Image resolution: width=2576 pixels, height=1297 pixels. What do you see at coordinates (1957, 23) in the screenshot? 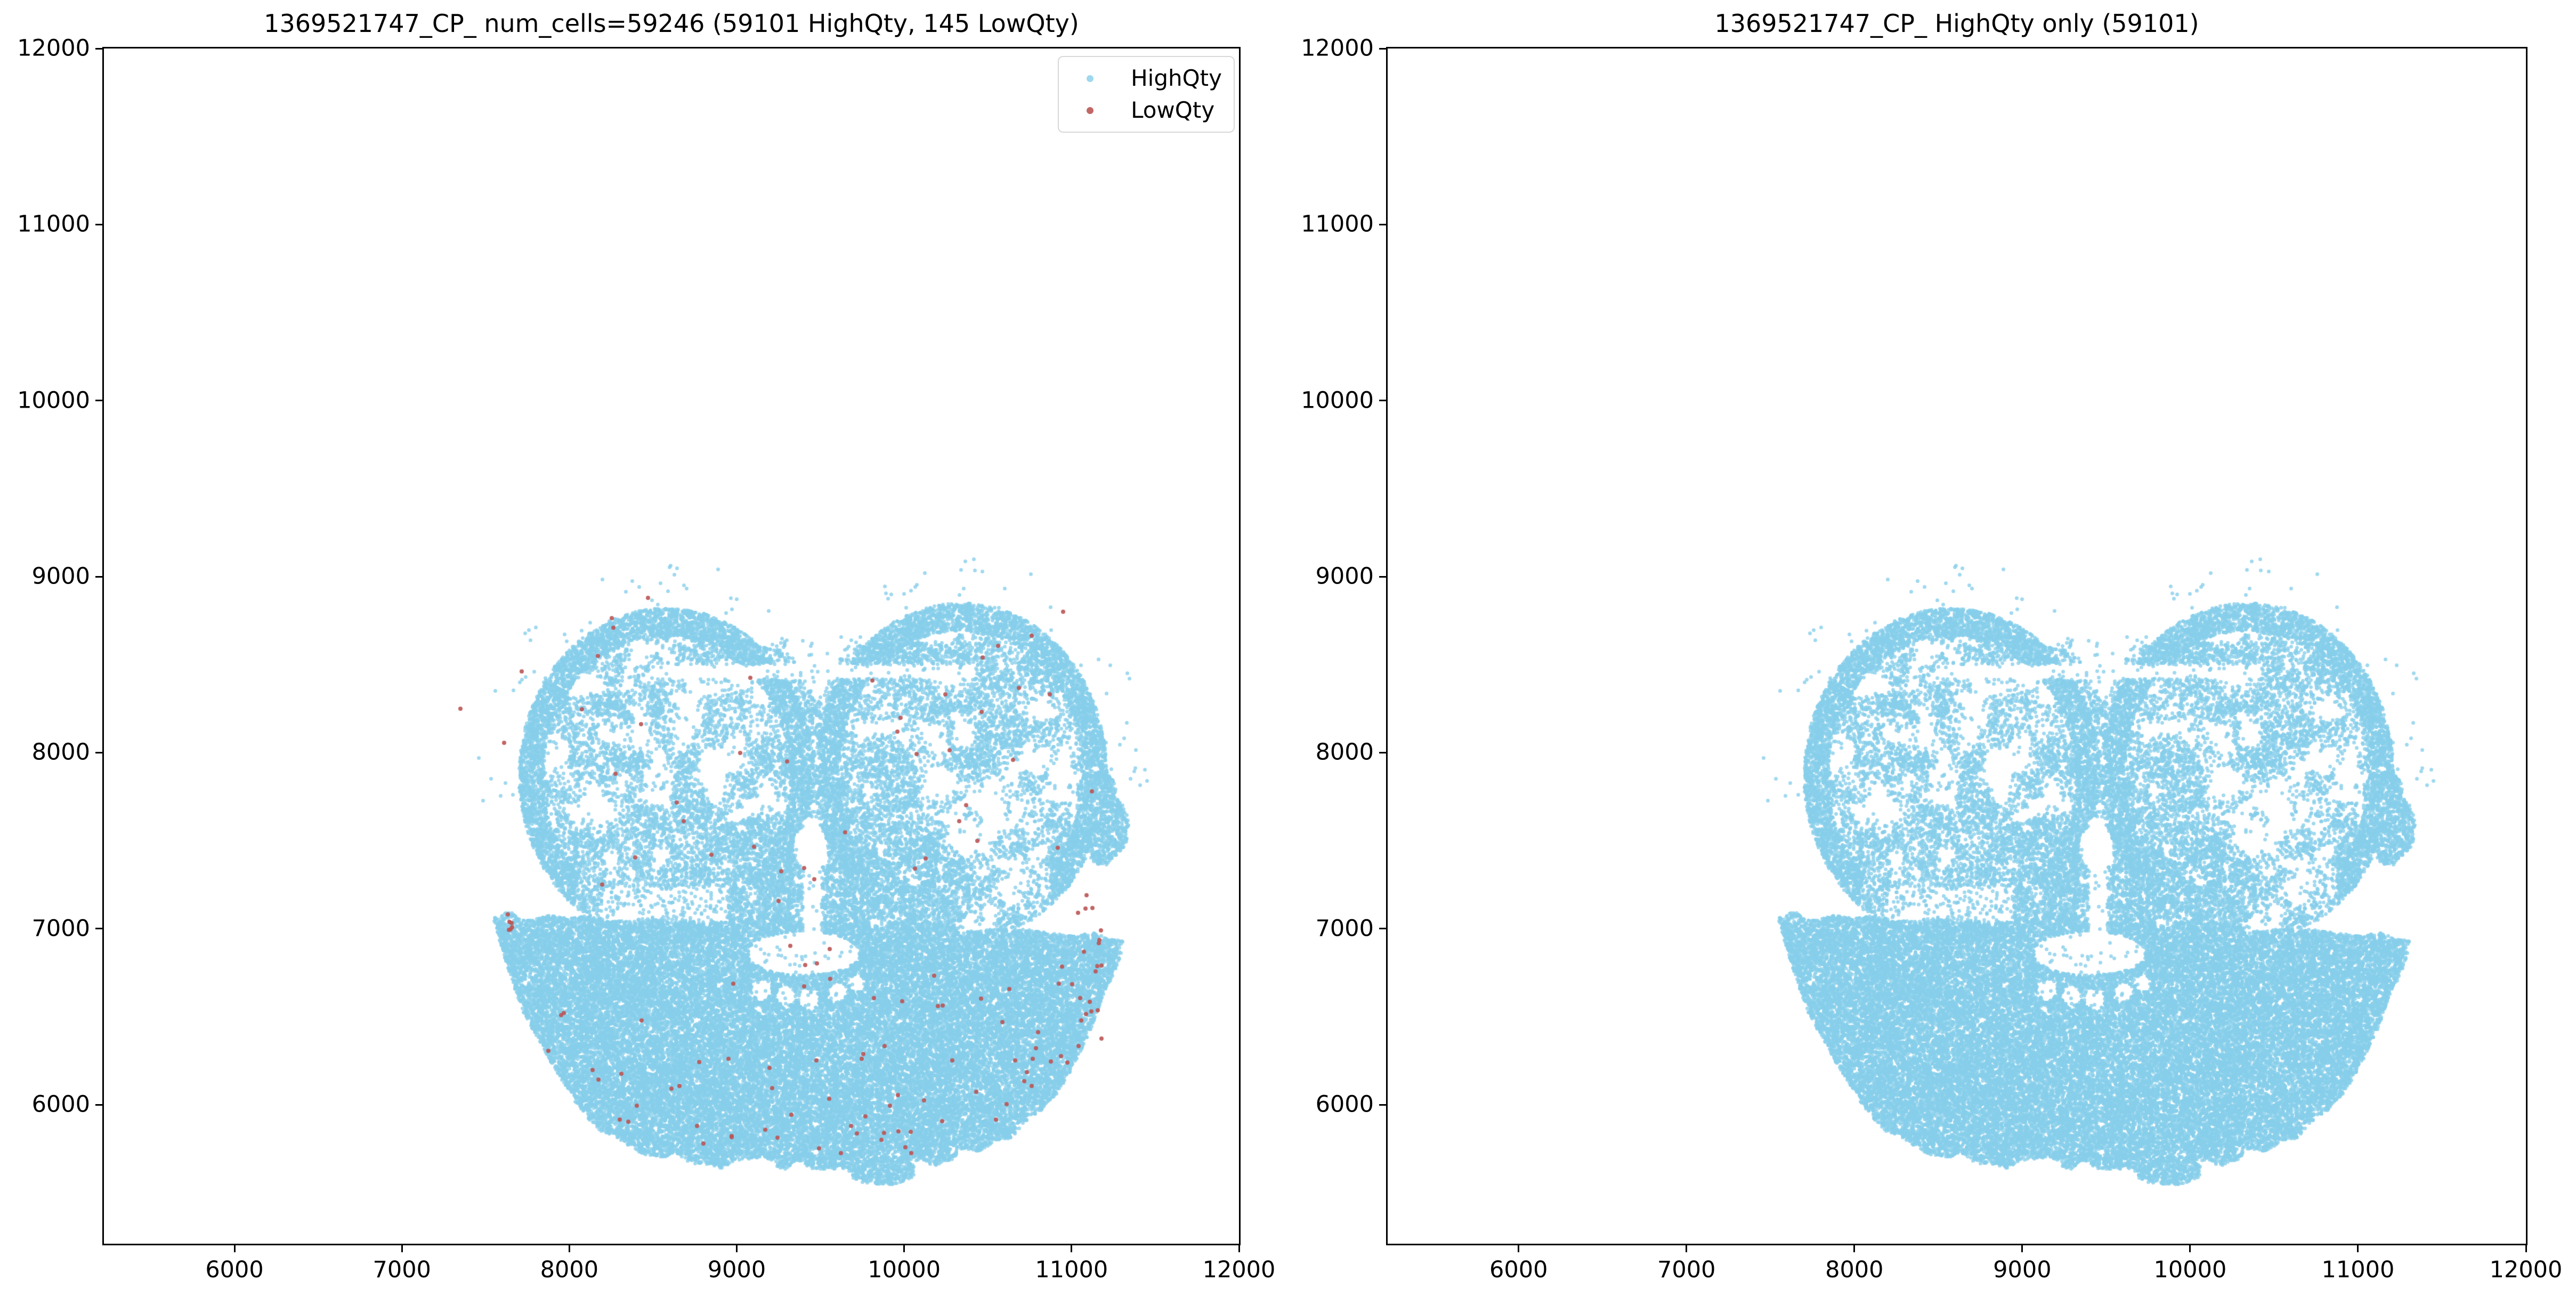
I see `right-plot-title: 1369521747_CP_ HighQty only (59101)` at bounding box center [1957, 23].